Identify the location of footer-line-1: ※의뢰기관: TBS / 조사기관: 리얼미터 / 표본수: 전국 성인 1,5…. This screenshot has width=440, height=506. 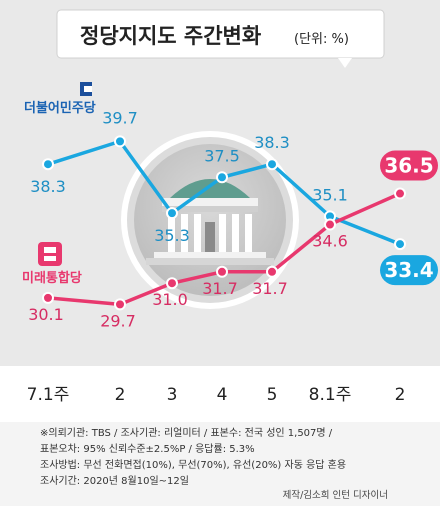
(186, 433).